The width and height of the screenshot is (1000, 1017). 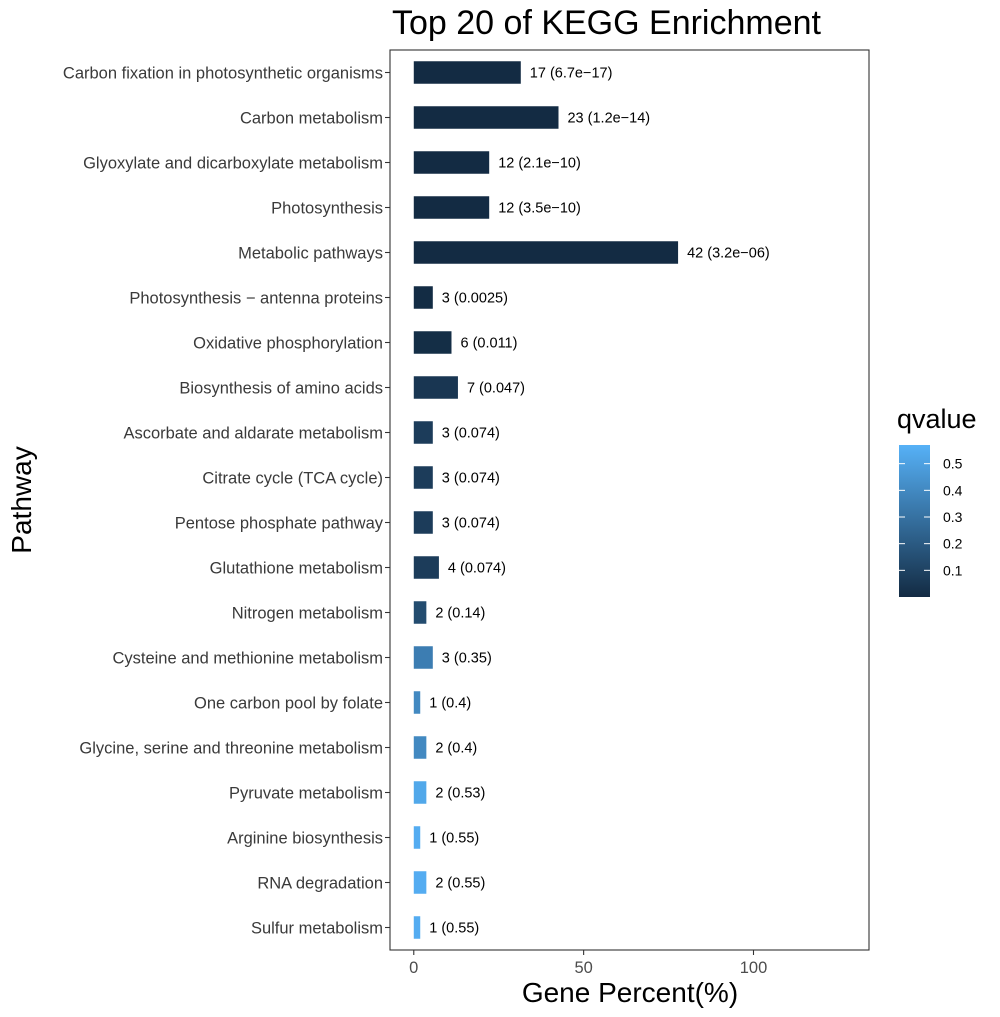 I want to click on bar-value-label: 3 (0.35), so click(x=467, y=659).